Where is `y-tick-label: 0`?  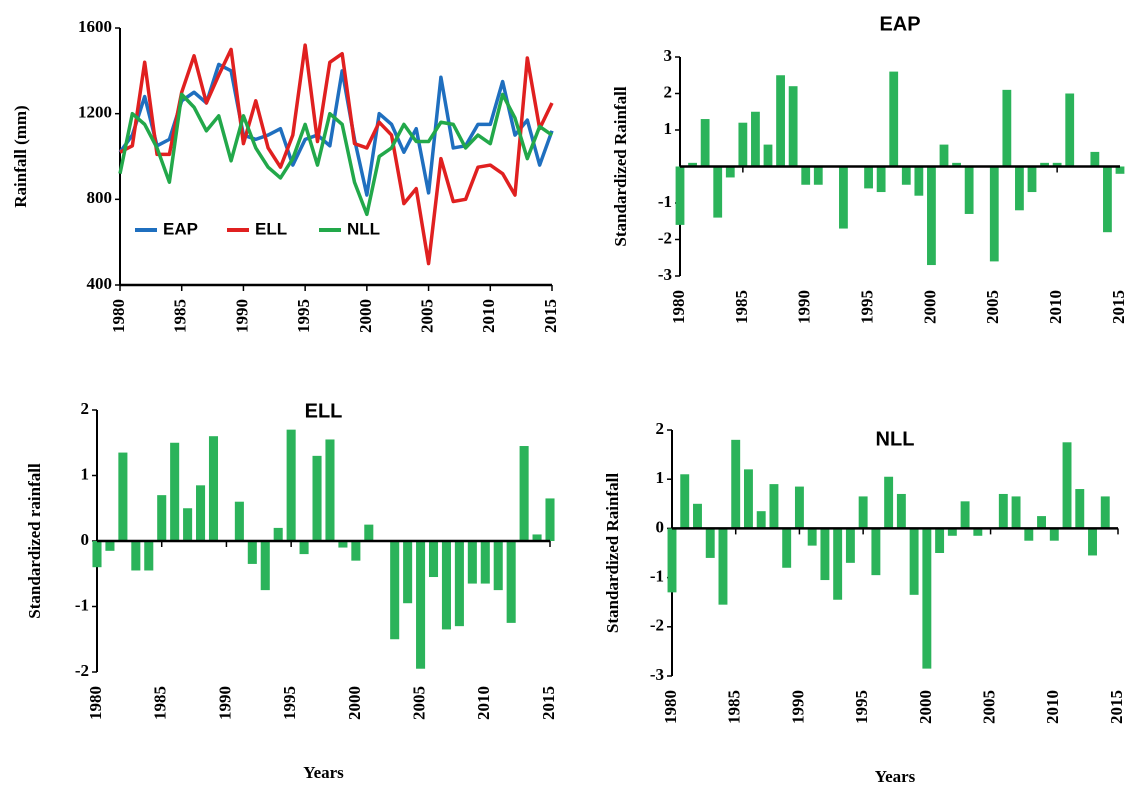
y-tick-label: 0 is located at coordinates (85, 539).